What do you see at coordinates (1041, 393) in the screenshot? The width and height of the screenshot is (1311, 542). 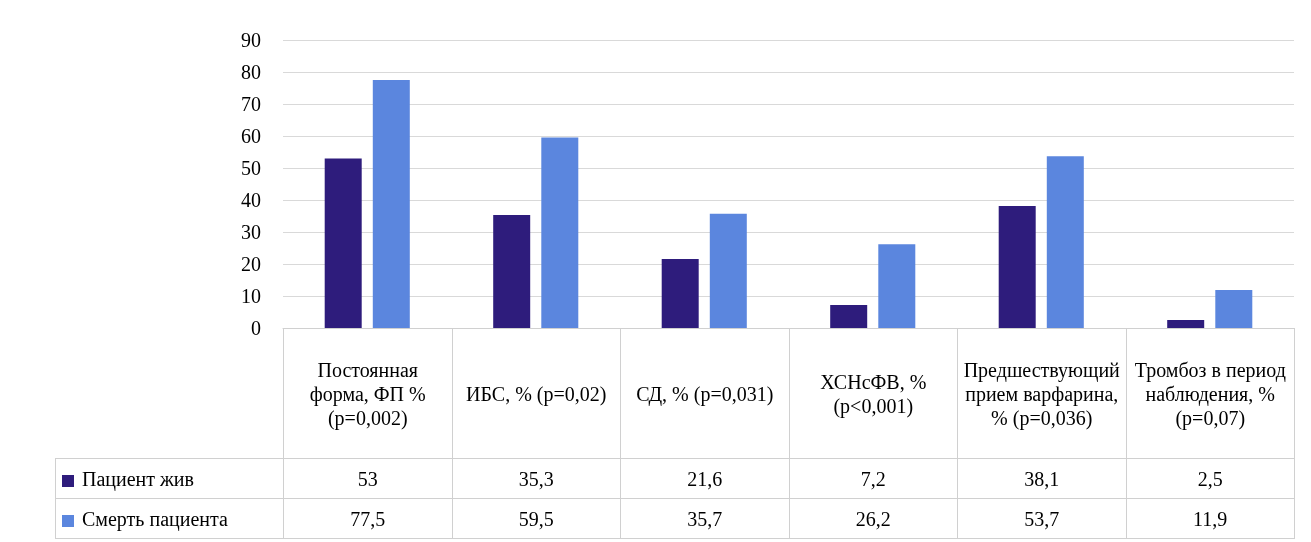 I see `x-tick-label: Предшествующий прием варфарина, % (p=0,036)` at bounding box center [1041, 393].